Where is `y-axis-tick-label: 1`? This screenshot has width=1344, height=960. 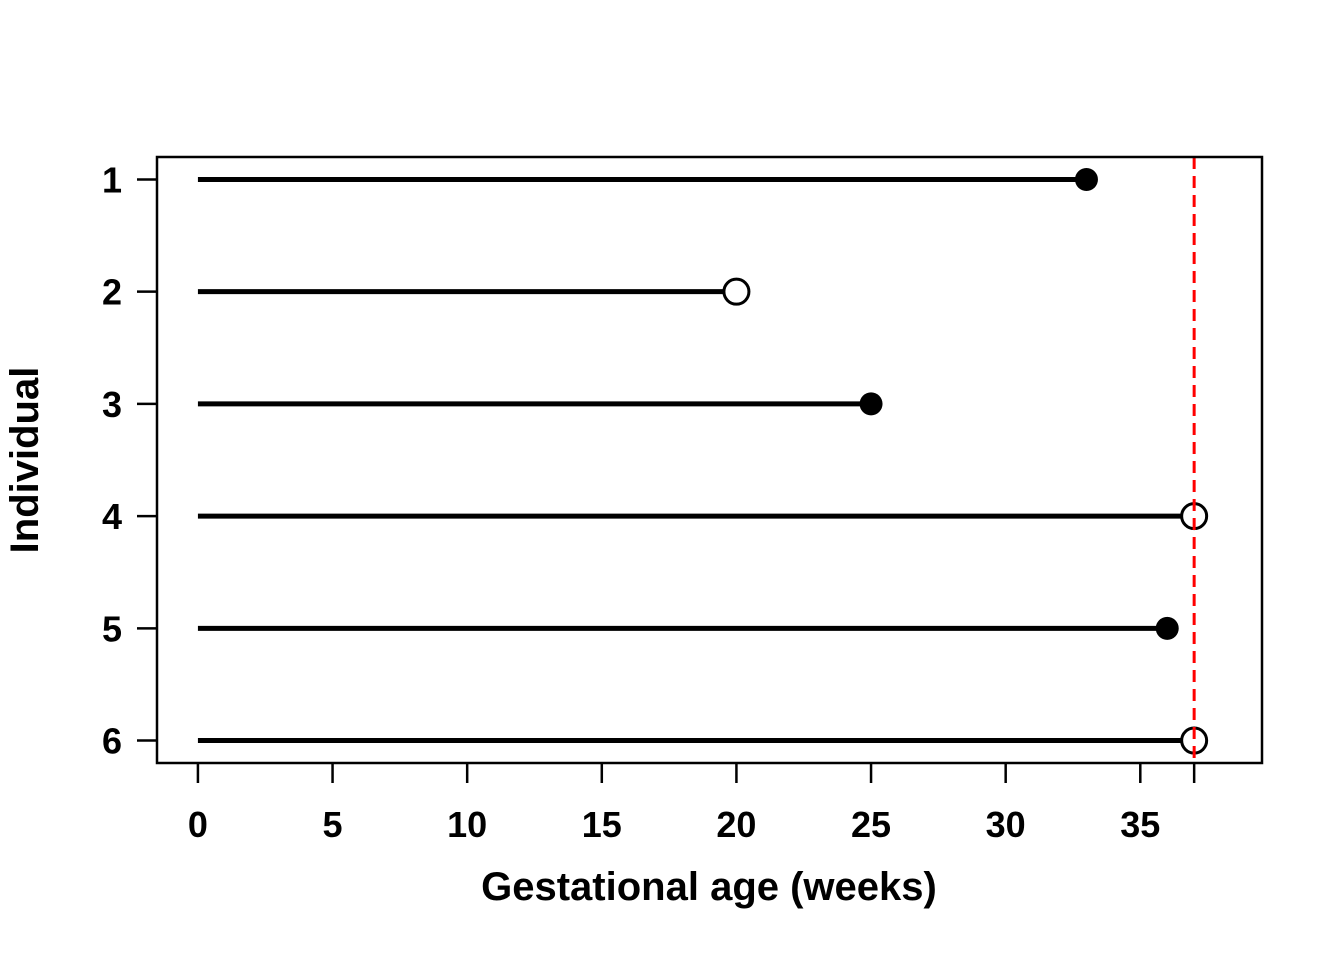 y-axis-tick-label: 1 is located at coordinates (112, 179).